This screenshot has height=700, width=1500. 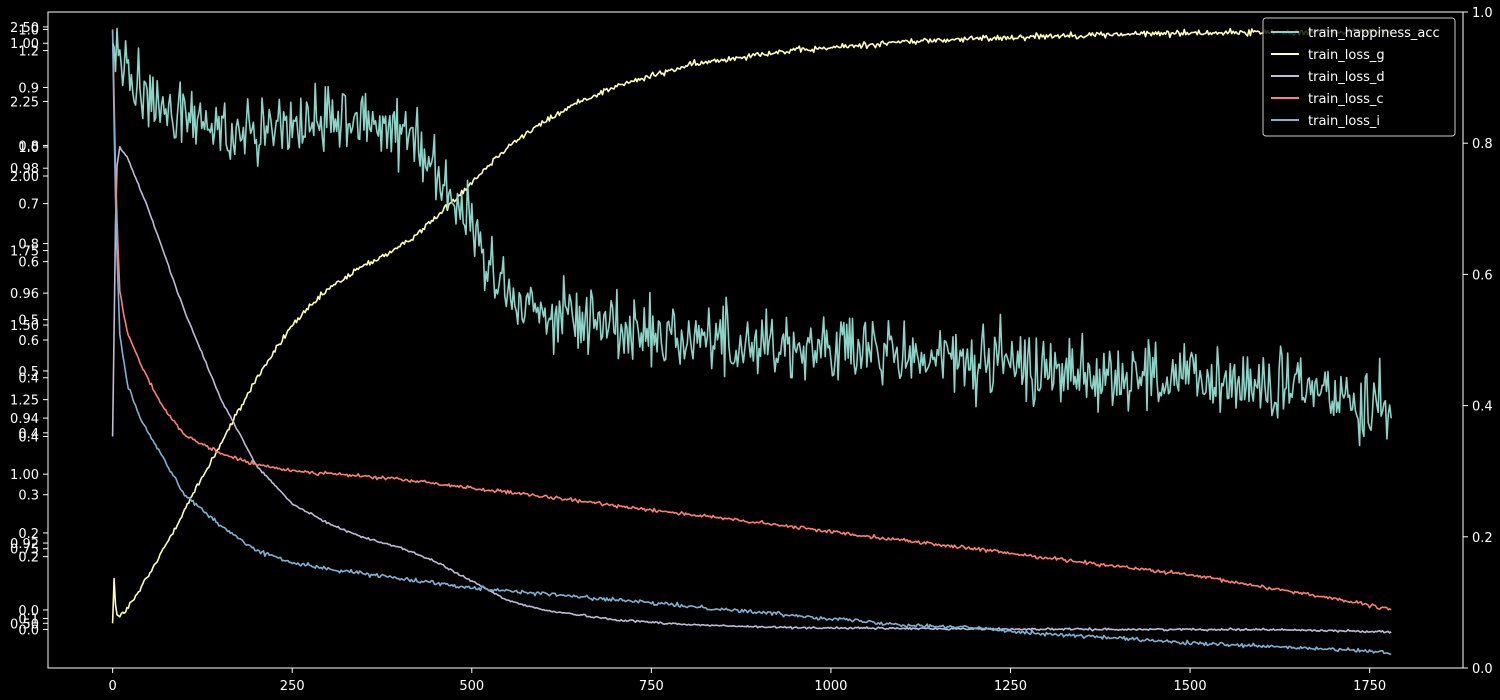 What do you see at coordinates (28, 205) in the screenshot?
I see `left-tick-label: 0.7` at bounding box center [28, 205].